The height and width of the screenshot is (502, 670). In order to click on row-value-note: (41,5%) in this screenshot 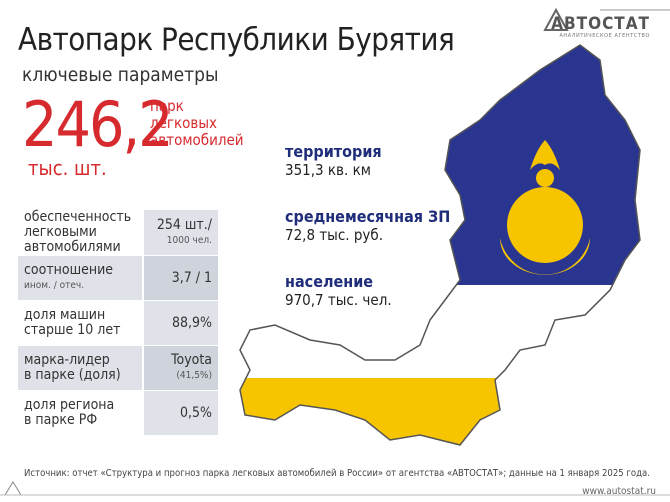, I will do `click(194, 375)`.